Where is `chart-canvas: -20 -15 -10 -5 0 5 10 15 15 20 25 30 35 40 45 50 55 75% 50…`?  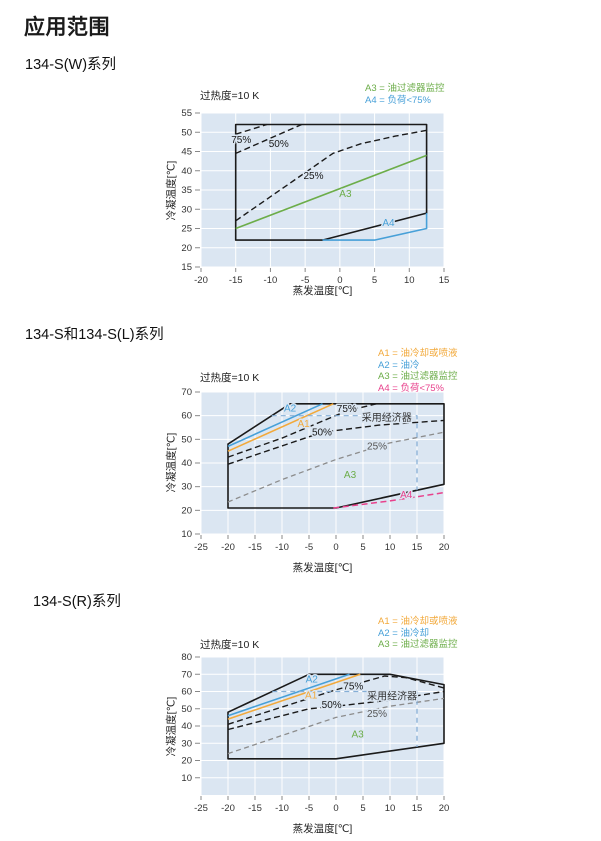 chart-canvas: -20 -15 -10 -5 0 5 10 15 15 20 25 30 35 40 45 50 55 75% 50… is located at coordinates (315, 197).